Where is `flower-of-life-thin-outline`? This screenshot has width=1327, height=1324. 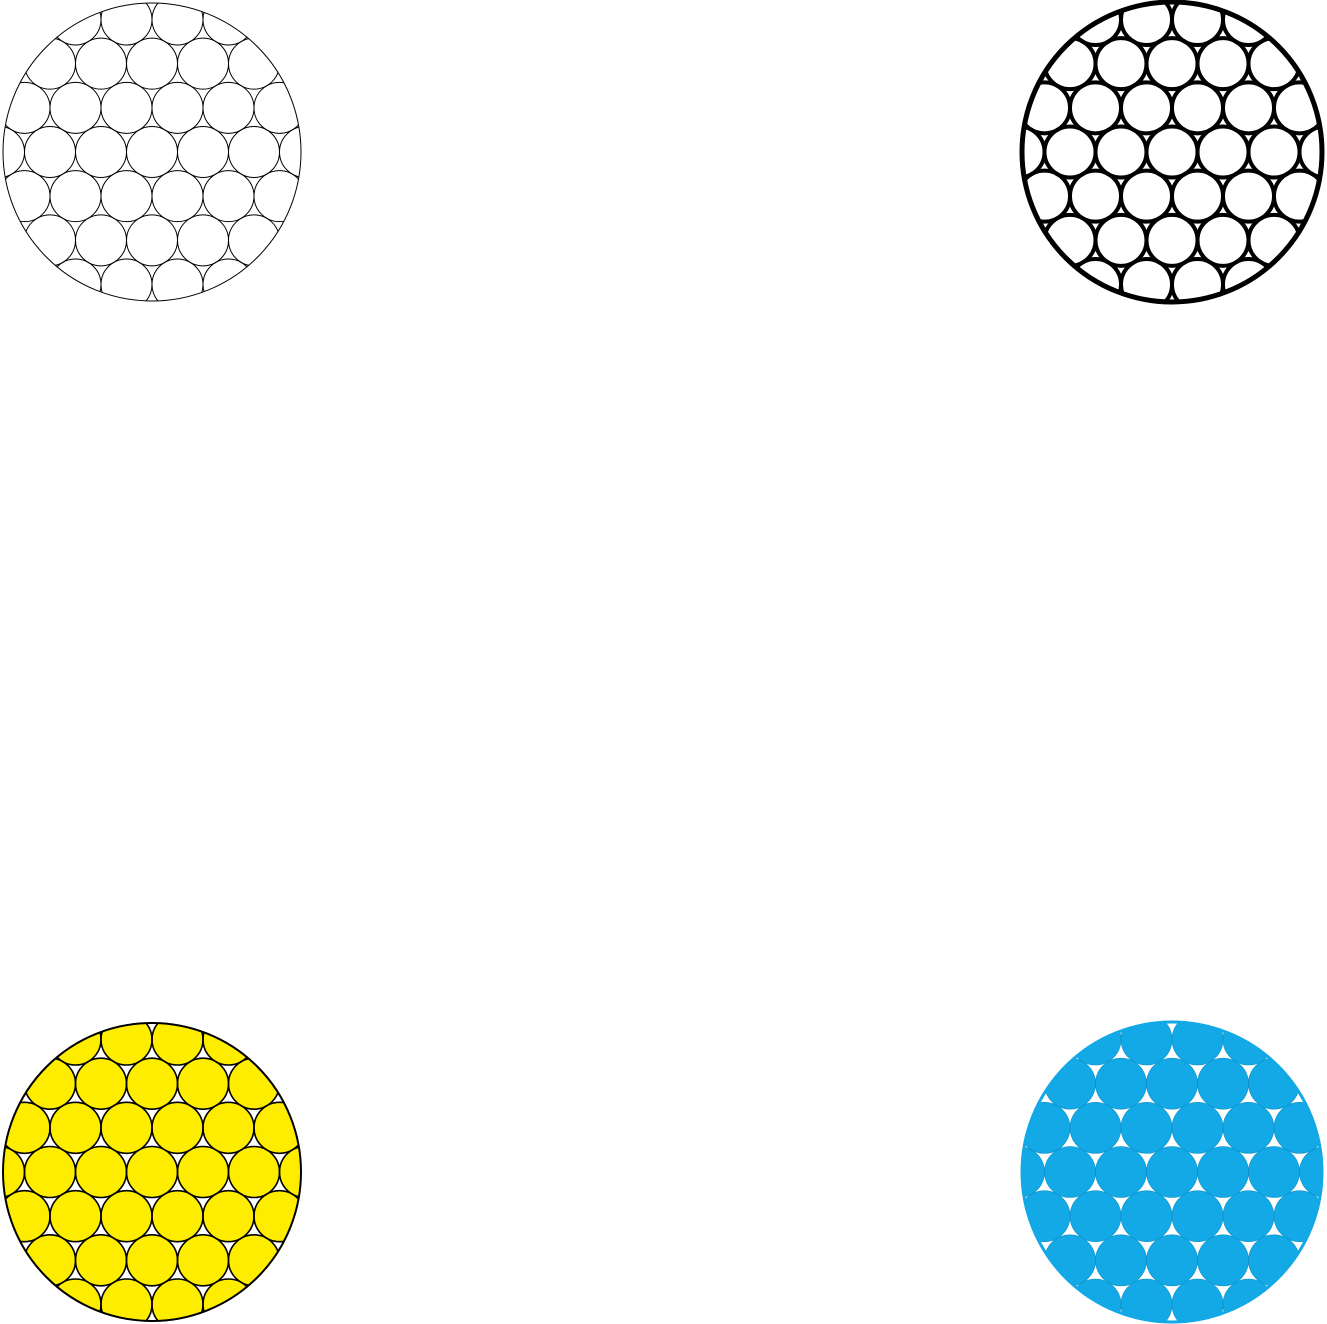 flower-of-life-thin-outline is located at coordinates (152, 152).